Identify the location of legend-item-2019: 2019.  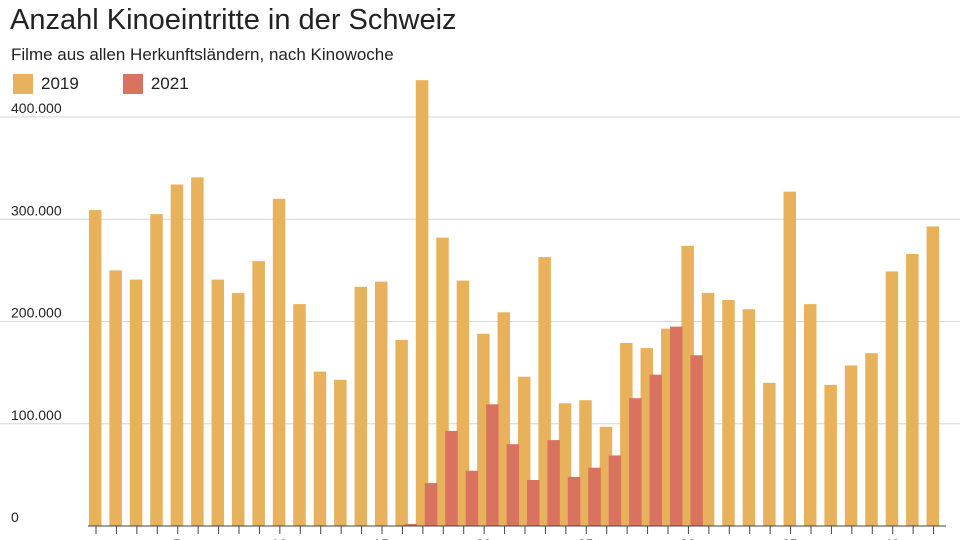
(46, 84).